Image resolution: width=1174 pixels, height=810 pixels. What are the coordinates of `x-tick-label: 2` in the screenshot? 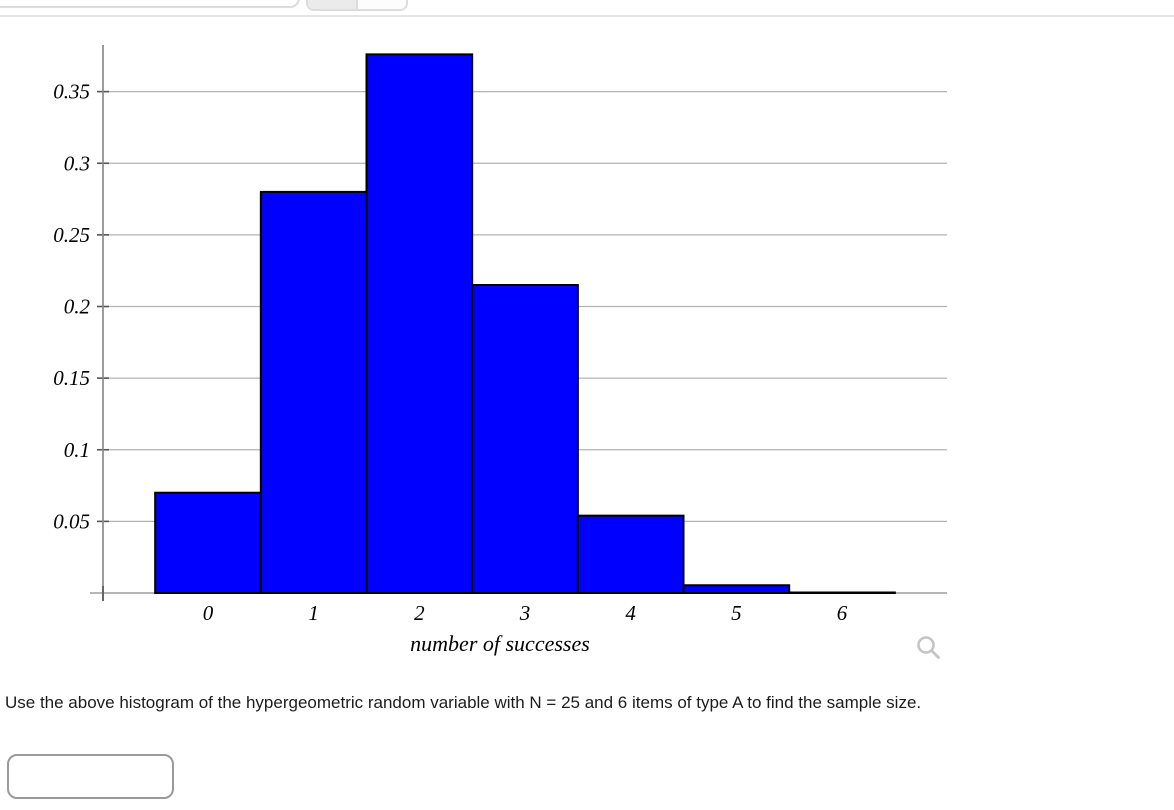 It's located at (419, 613).